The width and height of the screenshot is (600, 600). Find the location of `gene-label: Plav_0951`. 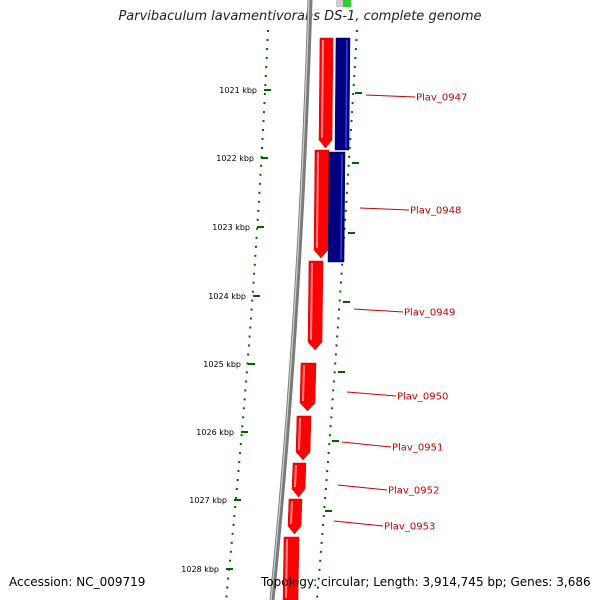

gene-label: Plav_0951 is located at coordinates (417, 448).